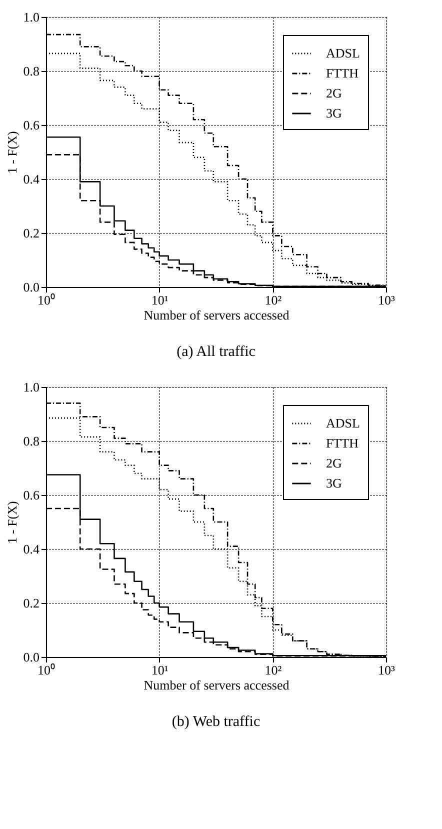  I want to click on text: (a) All traffic, so click(216, 352).